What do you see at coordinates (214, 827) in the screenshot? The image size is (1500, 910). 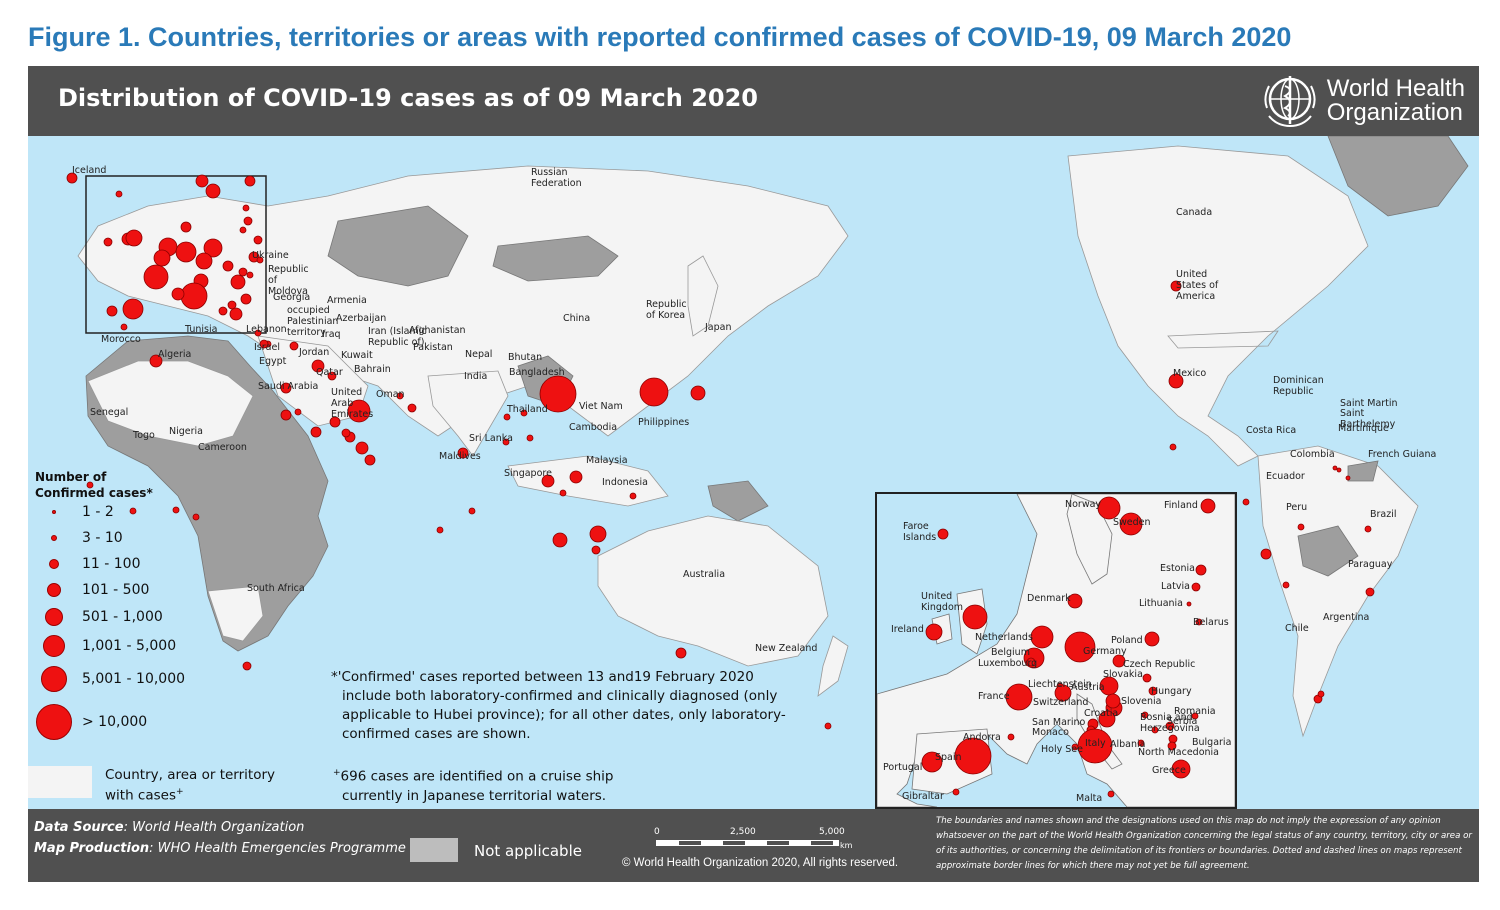 I see `footer-source-value: : World Health Organization` at bounding box center [214, 827].